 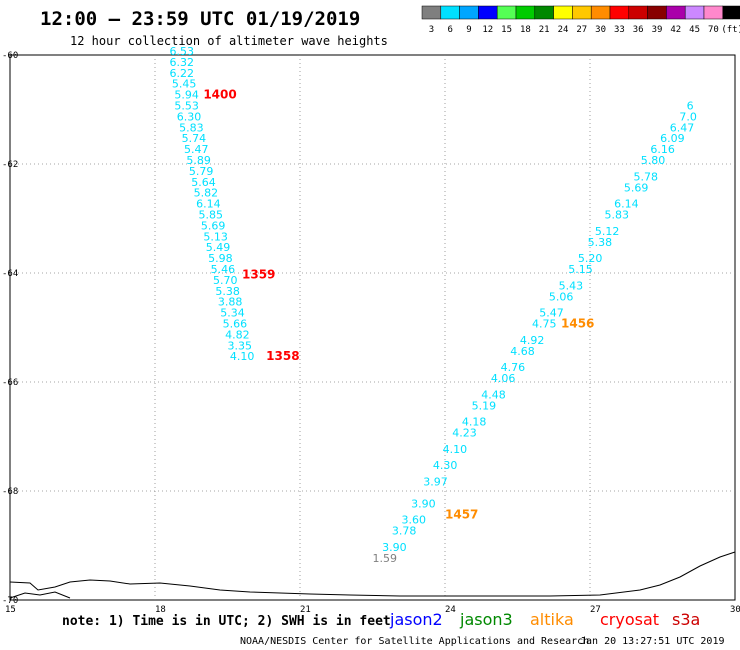 I want to click on scale-label: 12, so click(x=487, y=30).